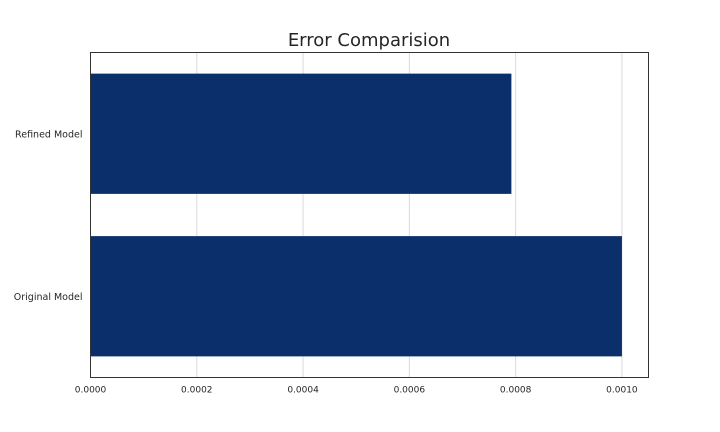 Image resolution: width=720 pixels, height=432 pixels. I want to click on chart-title: Error Comparision, so click(369, 40).